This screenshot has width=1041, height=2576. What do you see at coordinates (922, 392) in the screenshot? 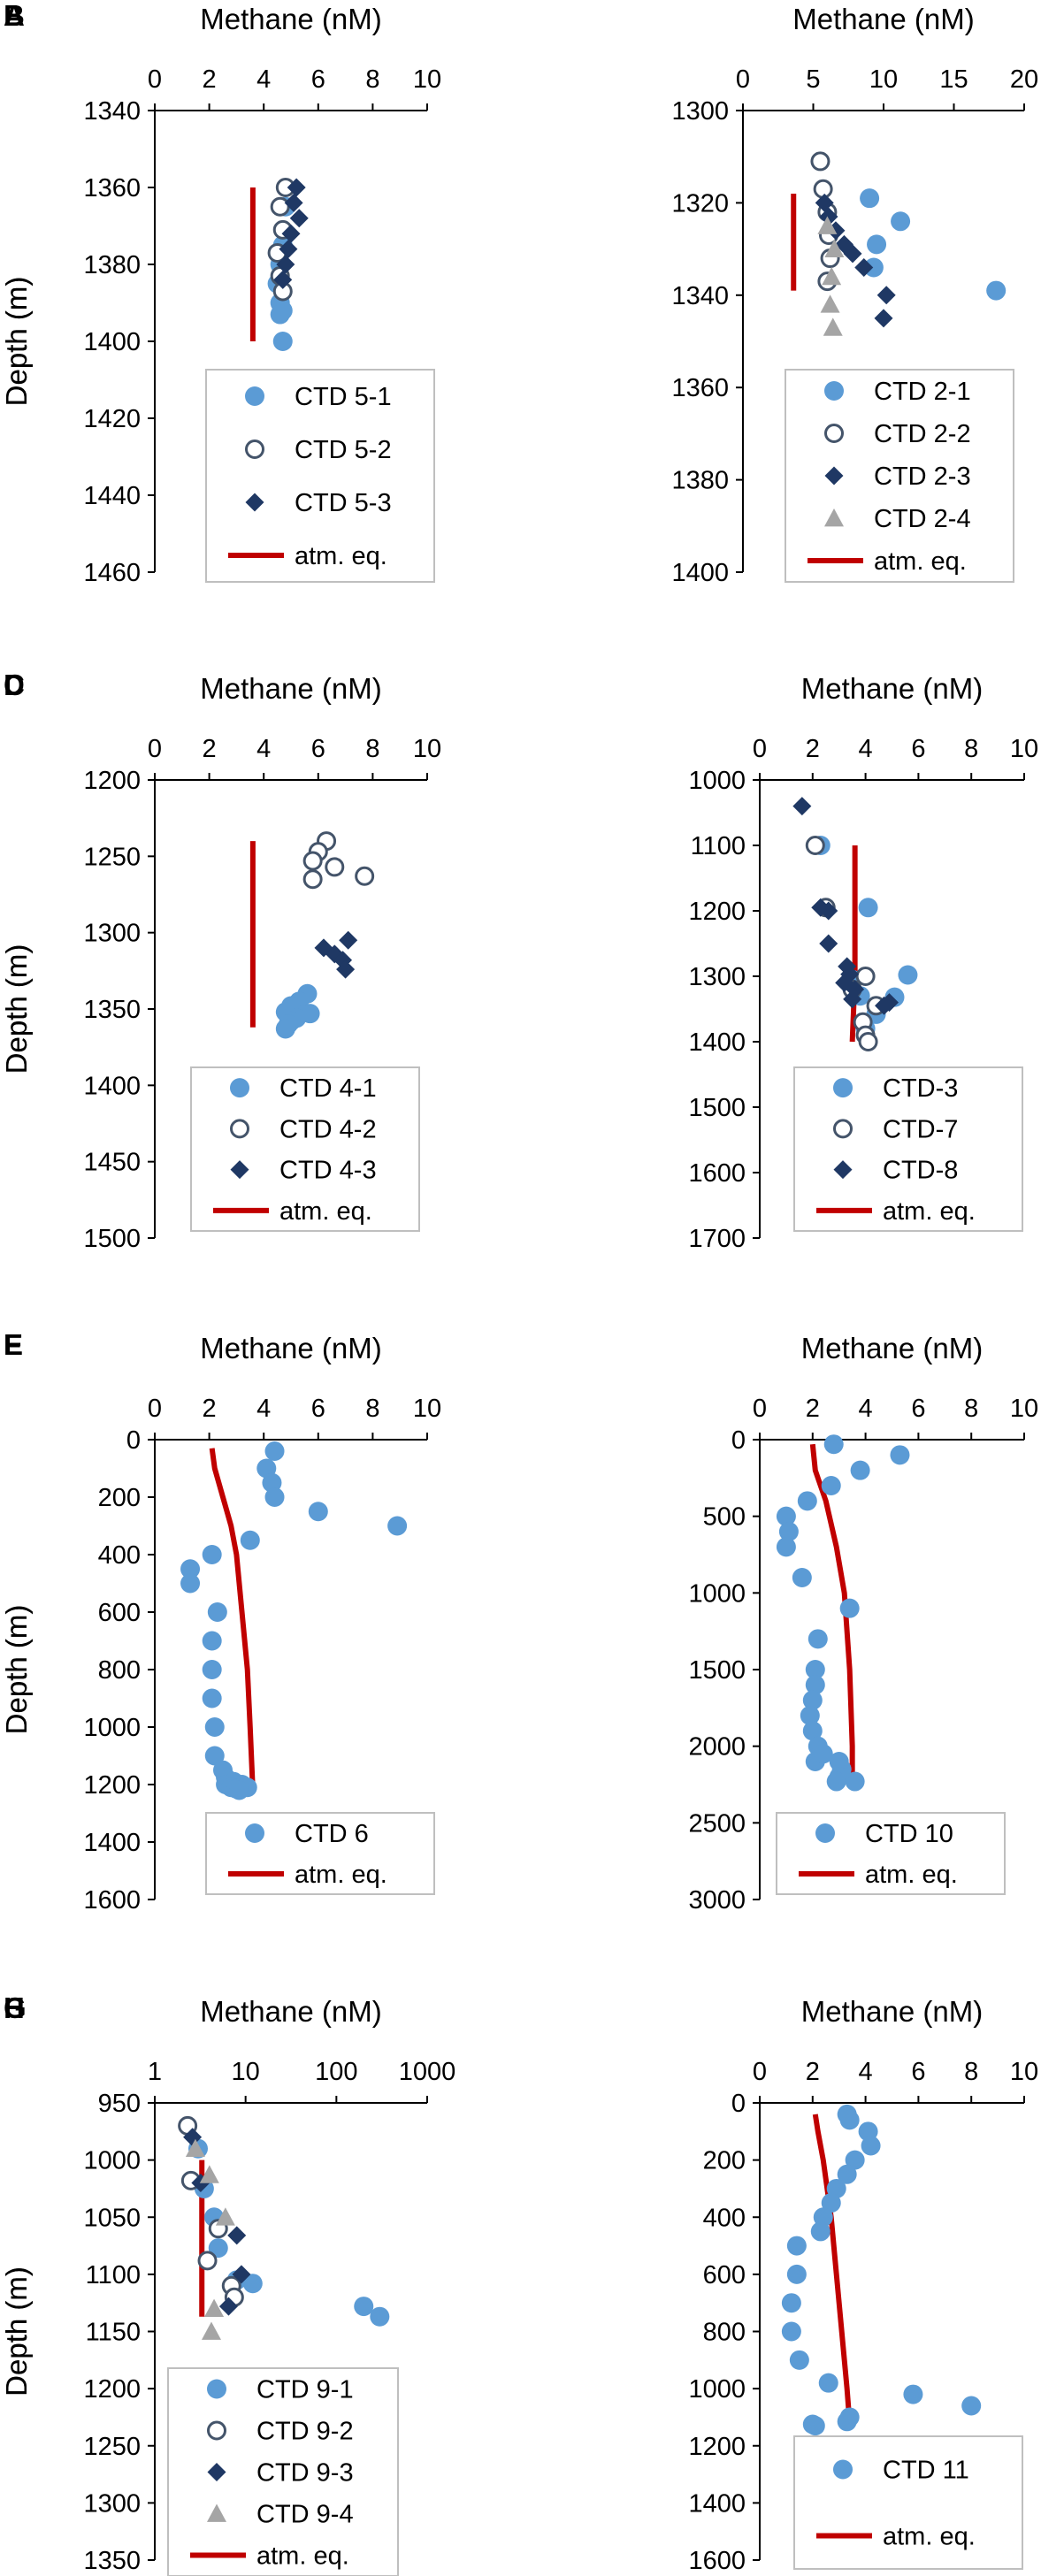
I see `legend-label: CTD 2-1` at bounding box center [922, 392].